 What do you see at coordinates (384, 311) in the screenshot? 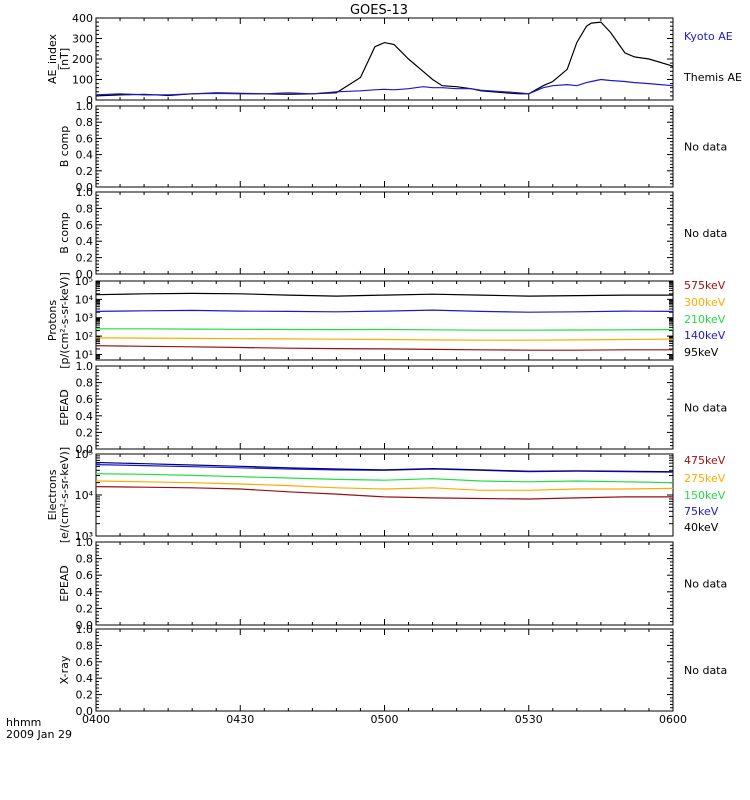
I see `series-line-140kev` at bounding box center [384, 311].